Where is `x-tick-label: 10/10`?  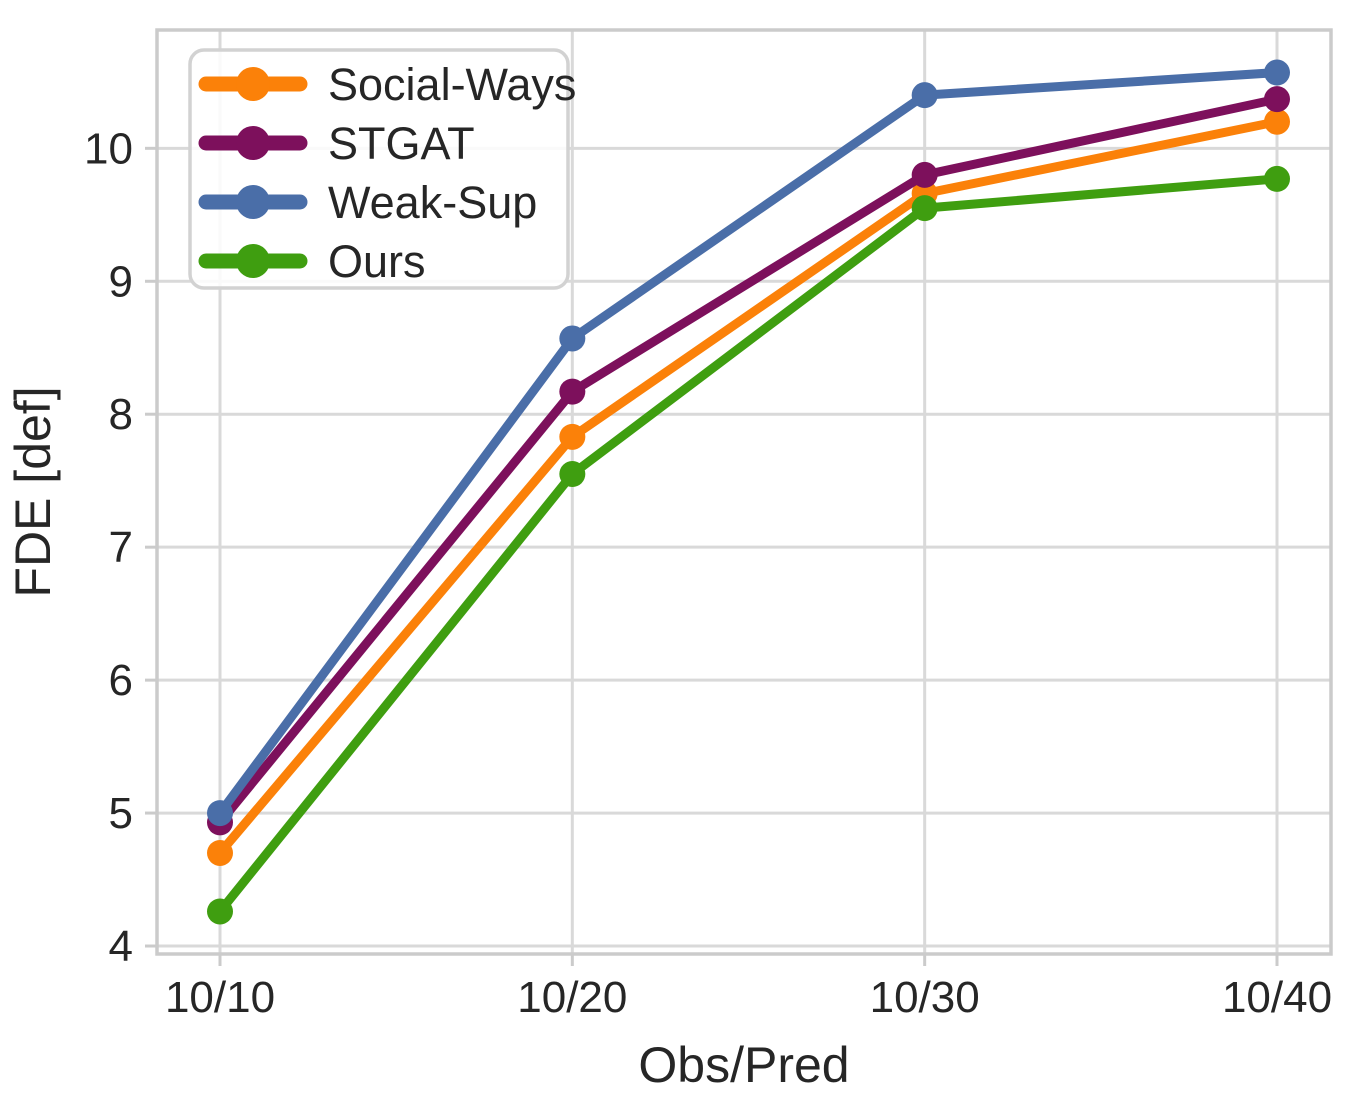 x-tick-label: 10/10 is located at coordinates (220, 997).